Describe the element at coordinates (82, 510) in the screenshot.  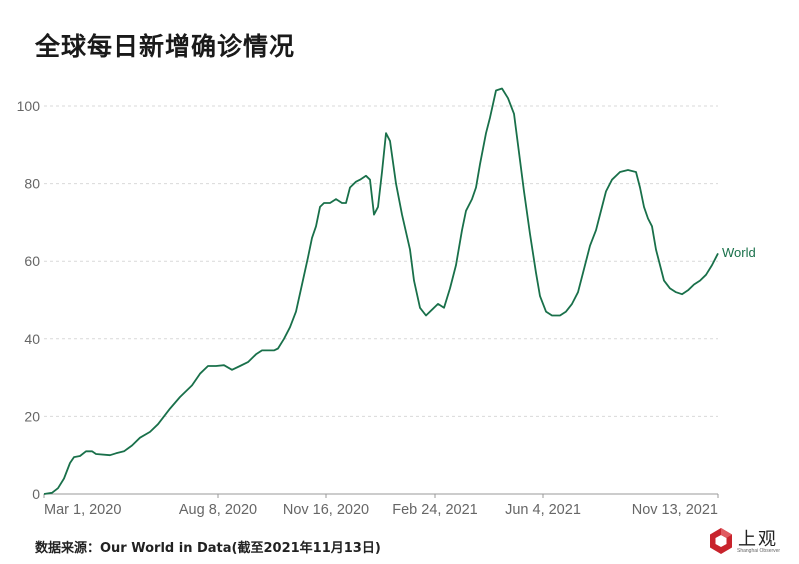
I see `x-tick-label: Mar 1, 2020` at that location.